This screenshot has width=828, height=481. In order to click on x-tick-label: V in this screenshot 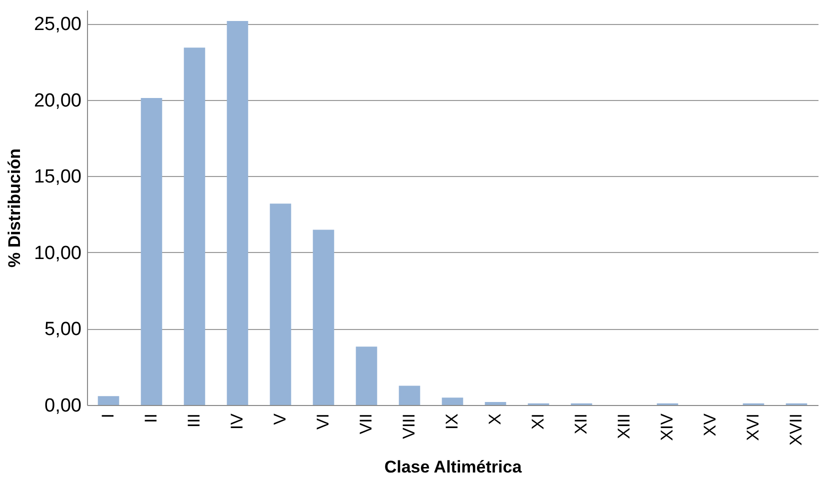, I will do `click(280, 418)`.